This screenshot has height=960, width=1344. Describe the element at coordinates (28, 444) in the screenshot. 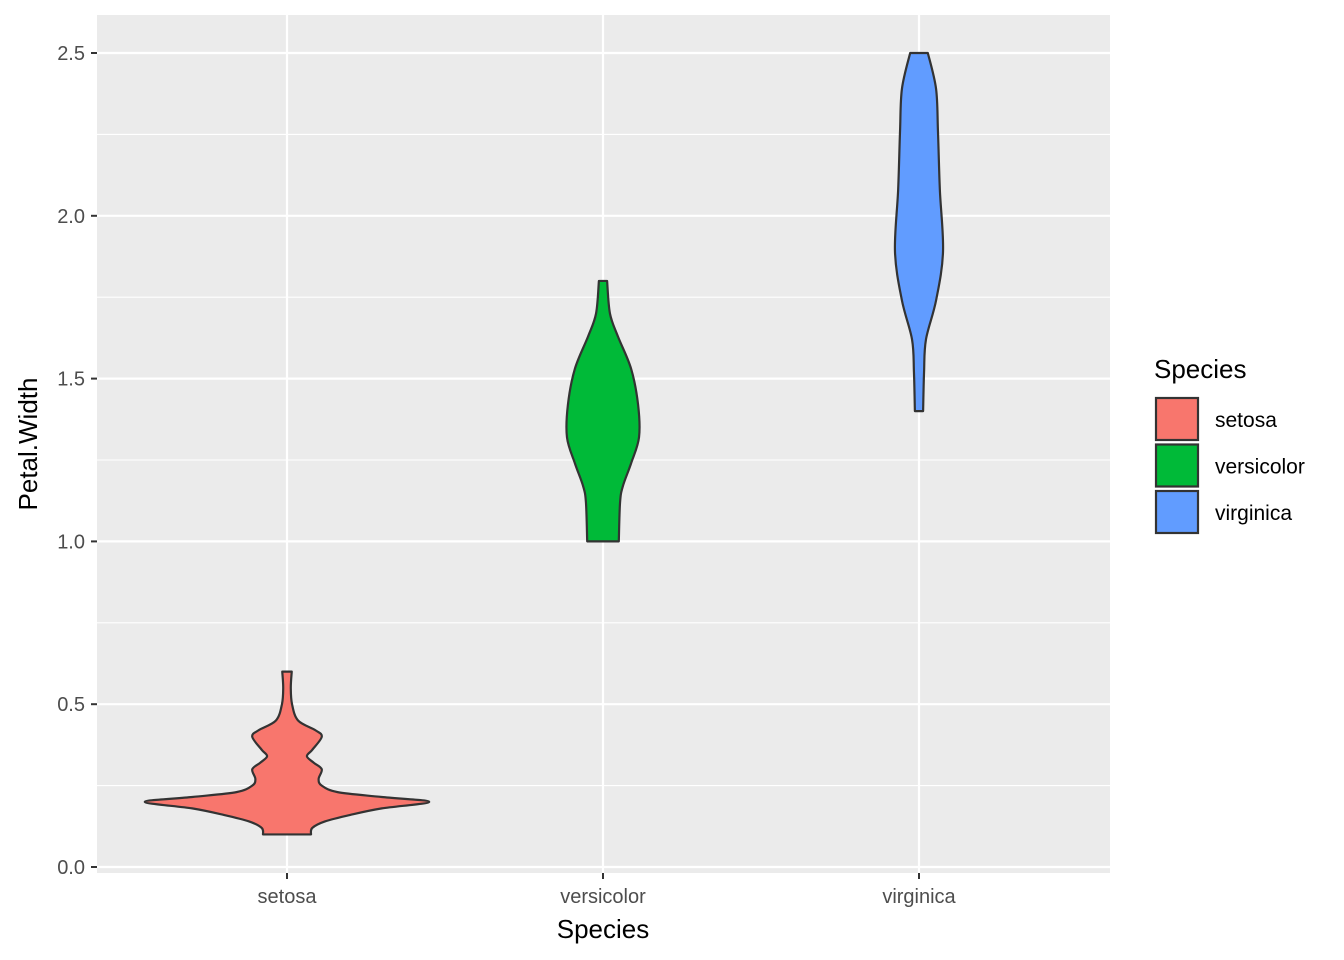

I see `y-axis-title: Petal.Width` at that location.